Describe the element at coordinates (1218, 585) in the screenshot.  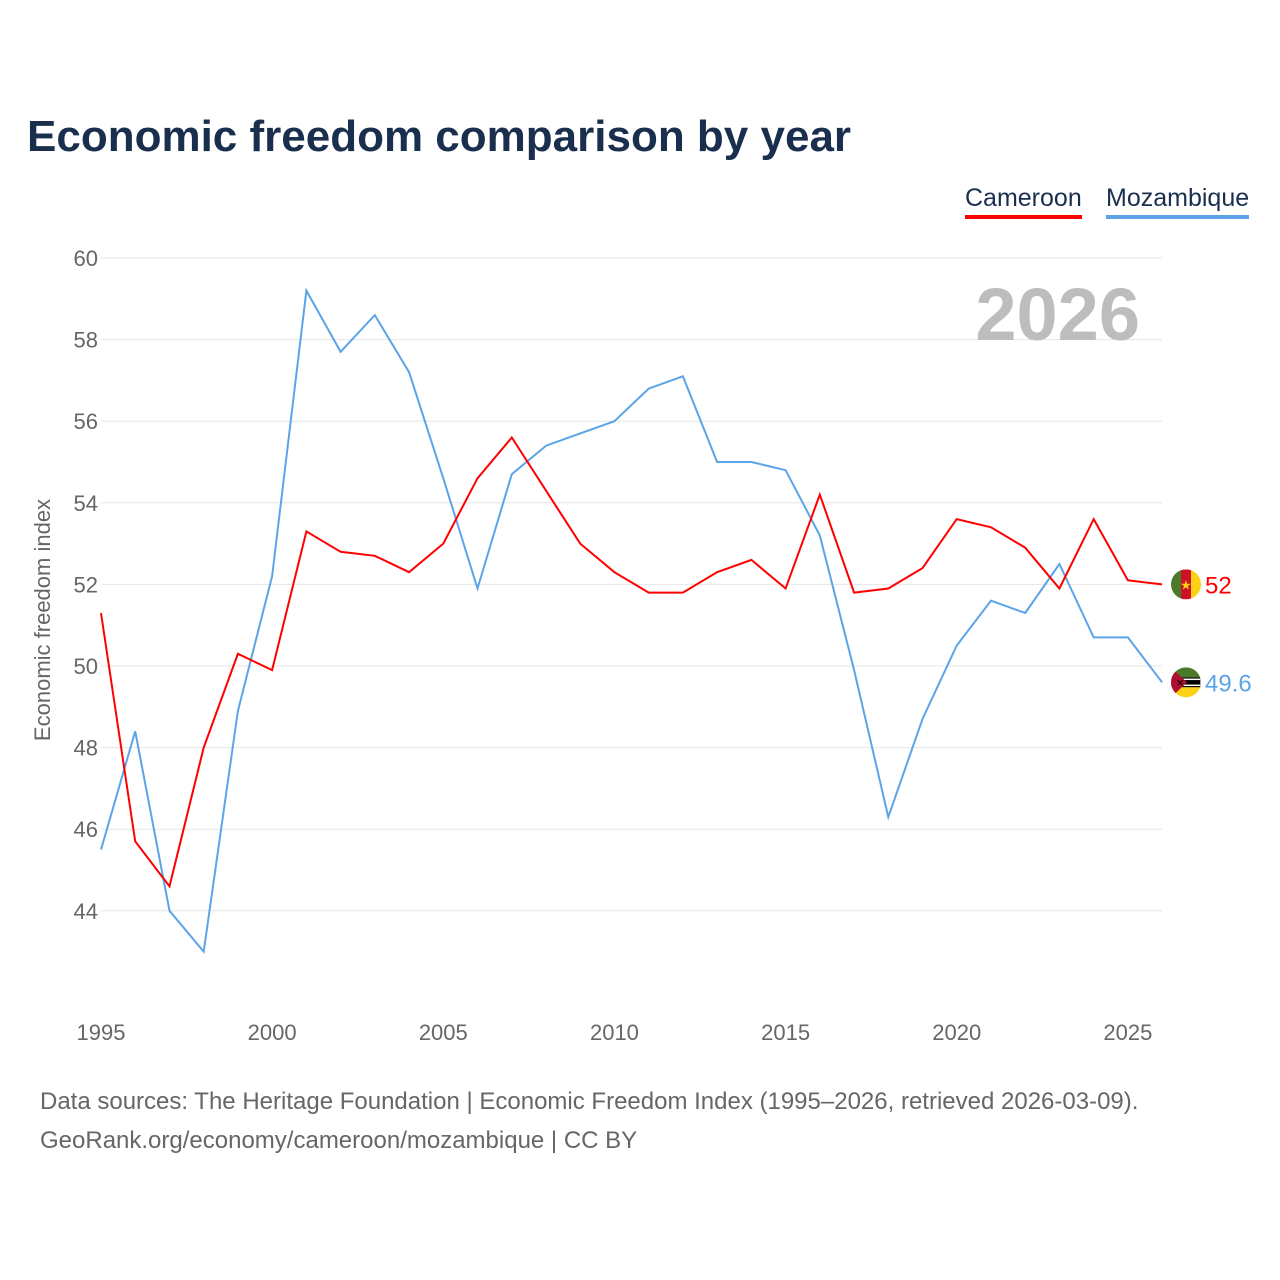
I see `end-label-cameroon: 52` at that location.